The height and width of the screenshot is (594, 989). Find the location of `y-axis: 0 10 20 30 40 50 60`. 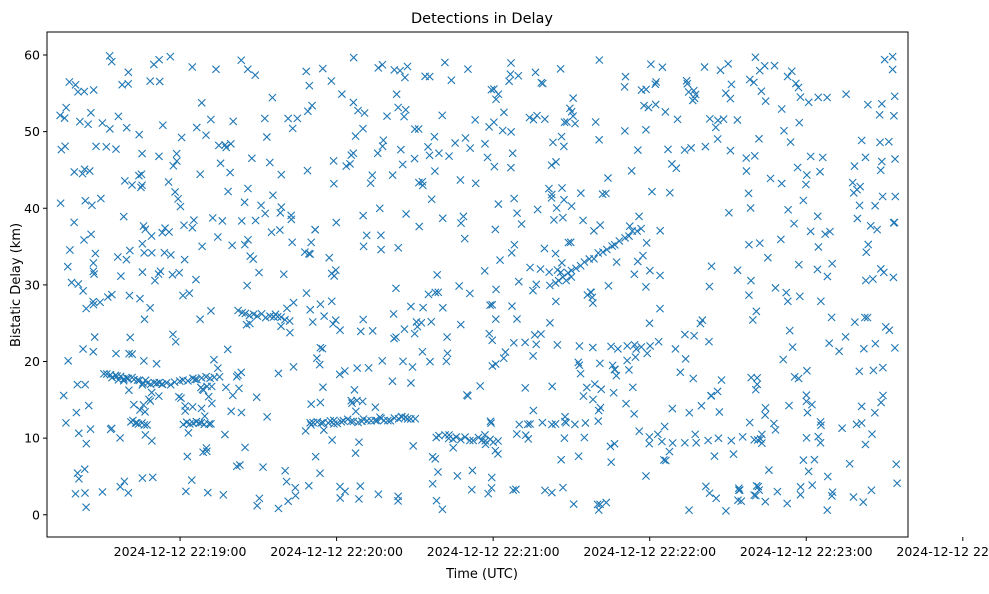

y-axis: 0 10 20 30 40 50 60 is located at coordinates (35, 284).